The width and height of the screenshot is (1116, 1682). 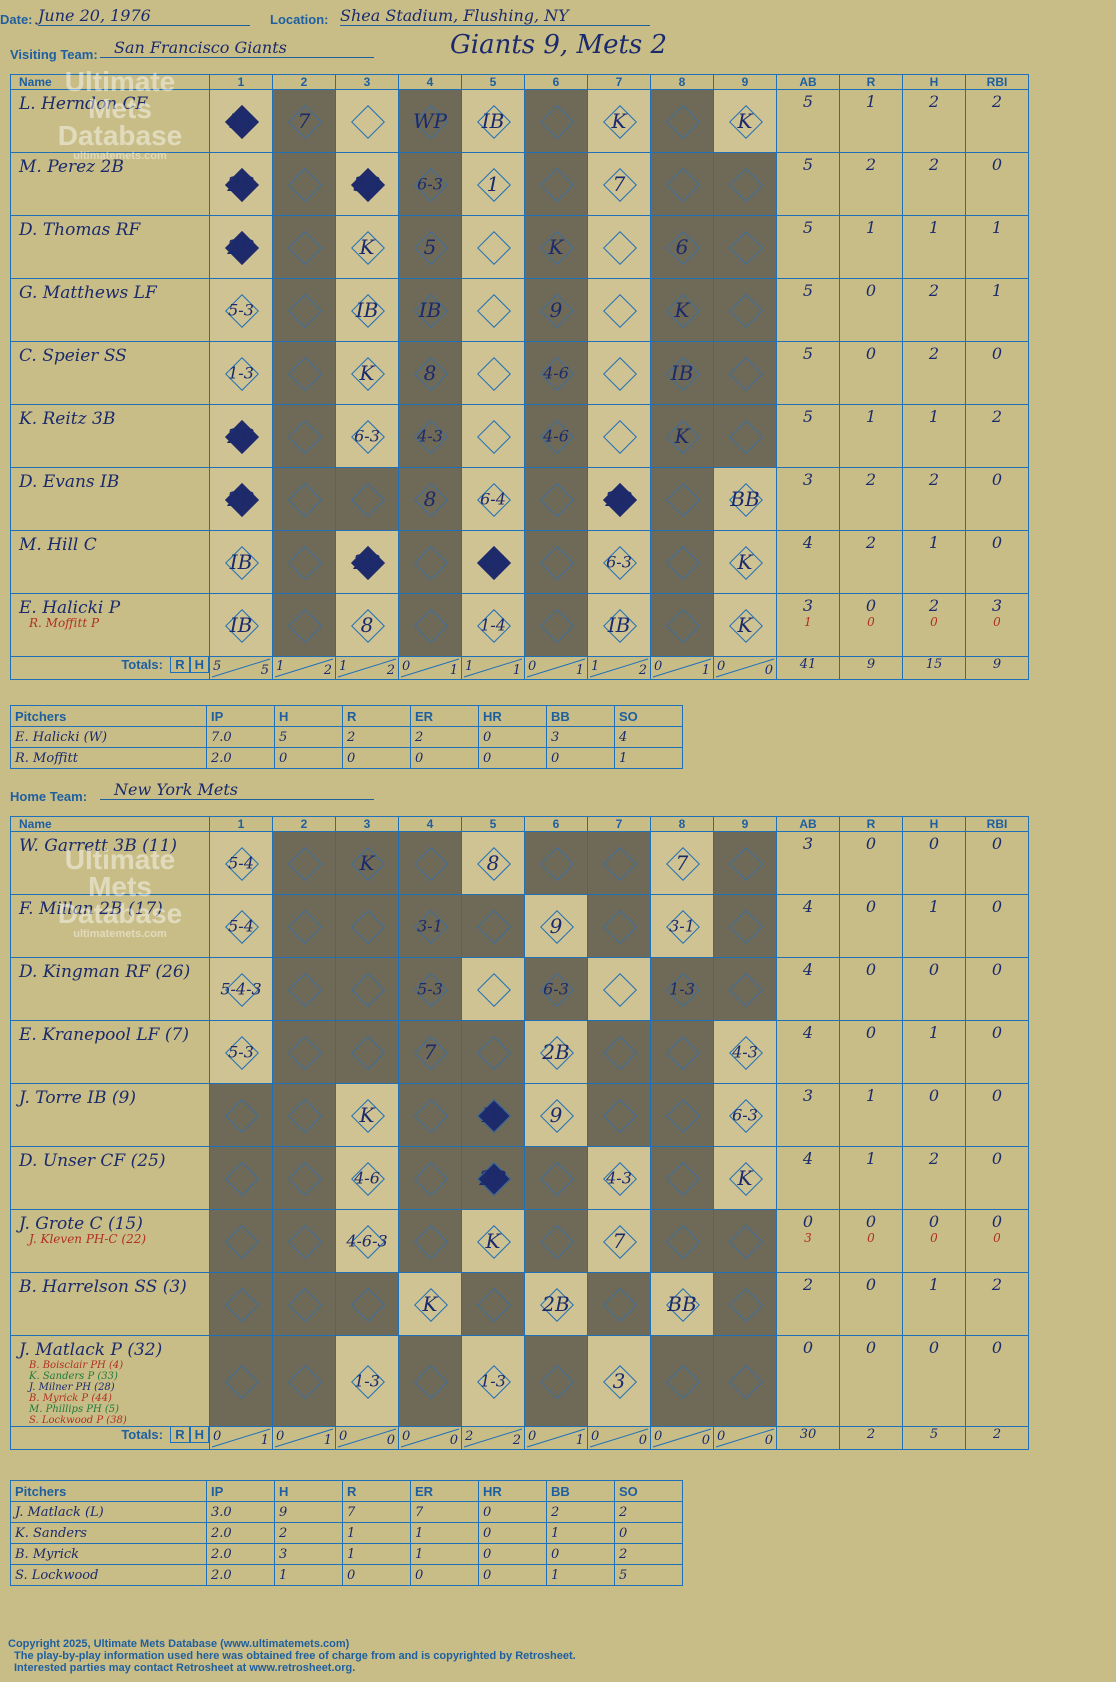 What do you see at coordinates (808, 863) in the screenshot?
I see `batter-stat: 3` at bounding box center [808, 863].